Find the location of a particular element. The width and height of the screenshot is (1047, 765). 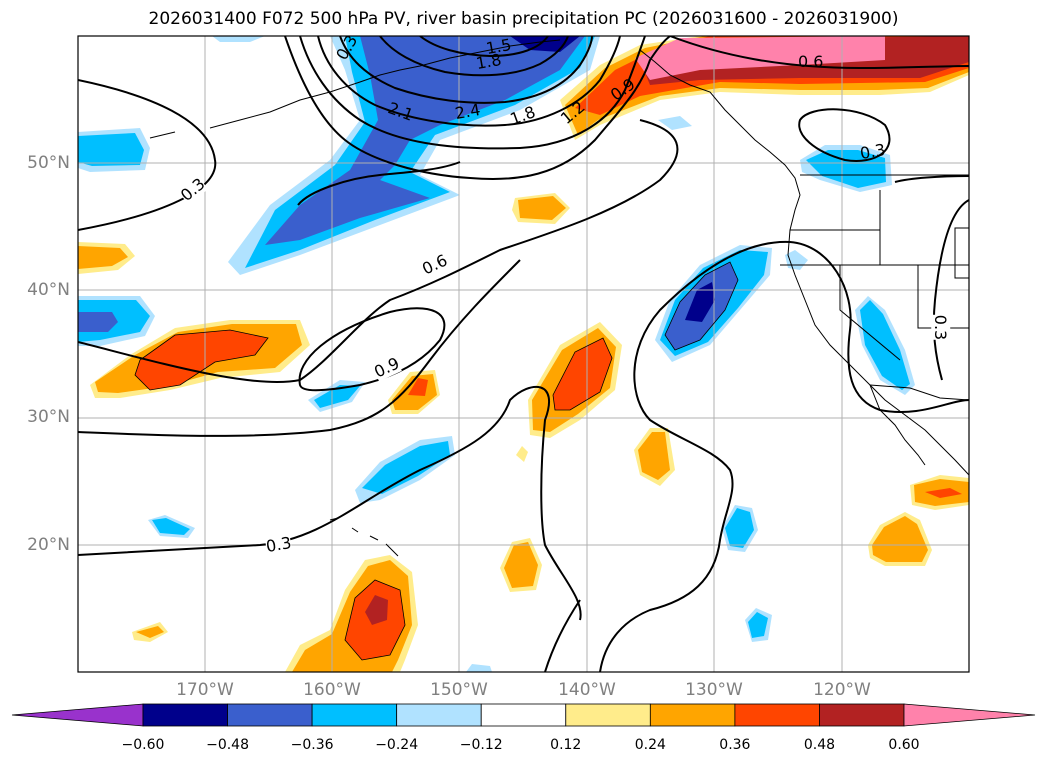

baja-california-coastline is located at coordinates (897, 425).